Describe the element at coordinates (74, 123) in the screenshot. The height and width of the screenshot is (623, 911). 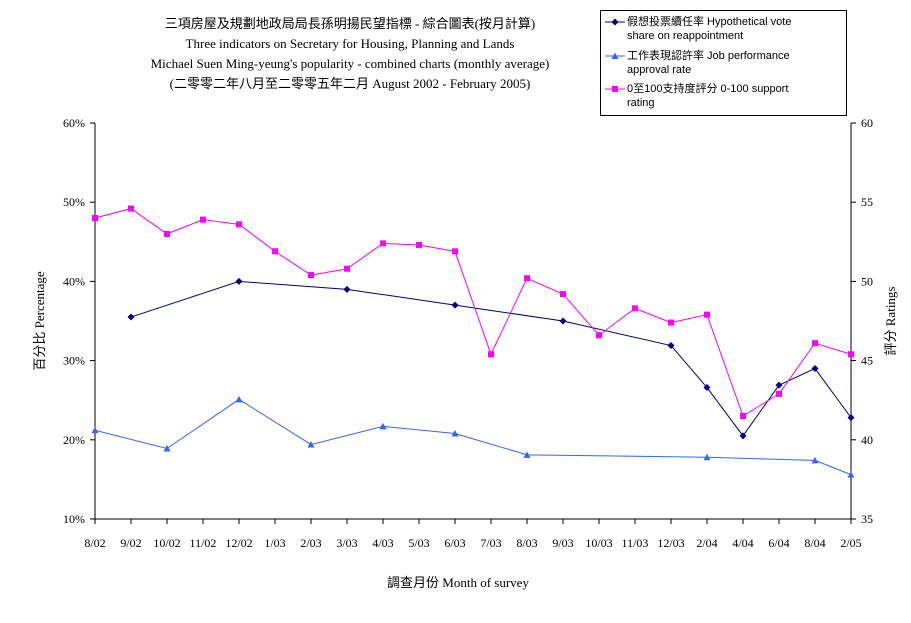
I see `y-left-tick-label: 60%` at that location.